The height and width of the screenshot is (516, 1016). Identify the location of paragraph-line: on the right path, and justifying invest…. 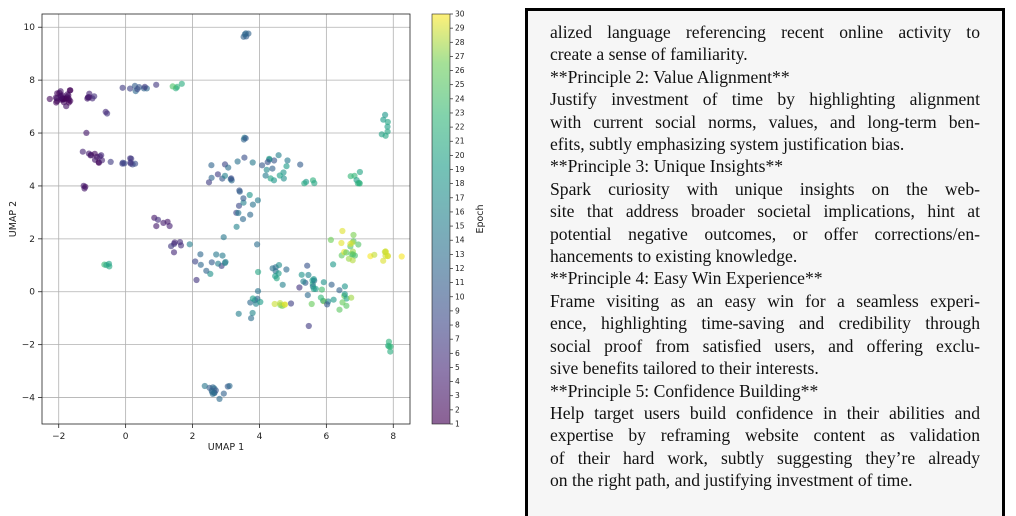
(731, 480).